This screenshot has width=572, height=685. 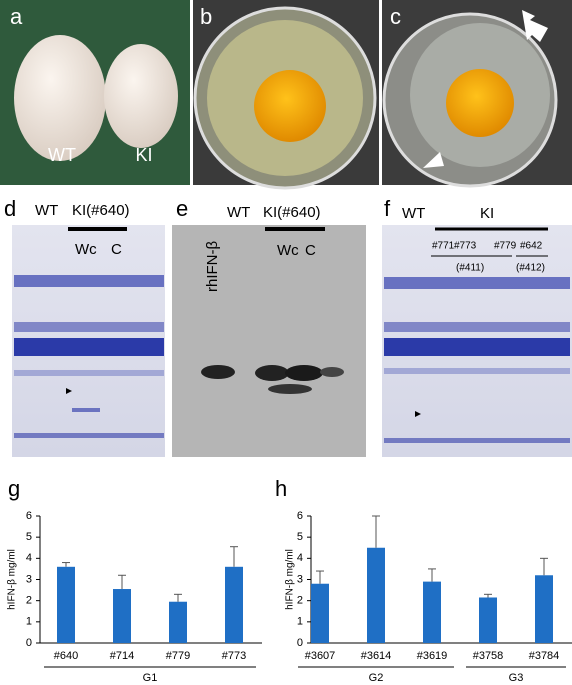 I want to click on panel-letter: e, so click(x=182, y=208).